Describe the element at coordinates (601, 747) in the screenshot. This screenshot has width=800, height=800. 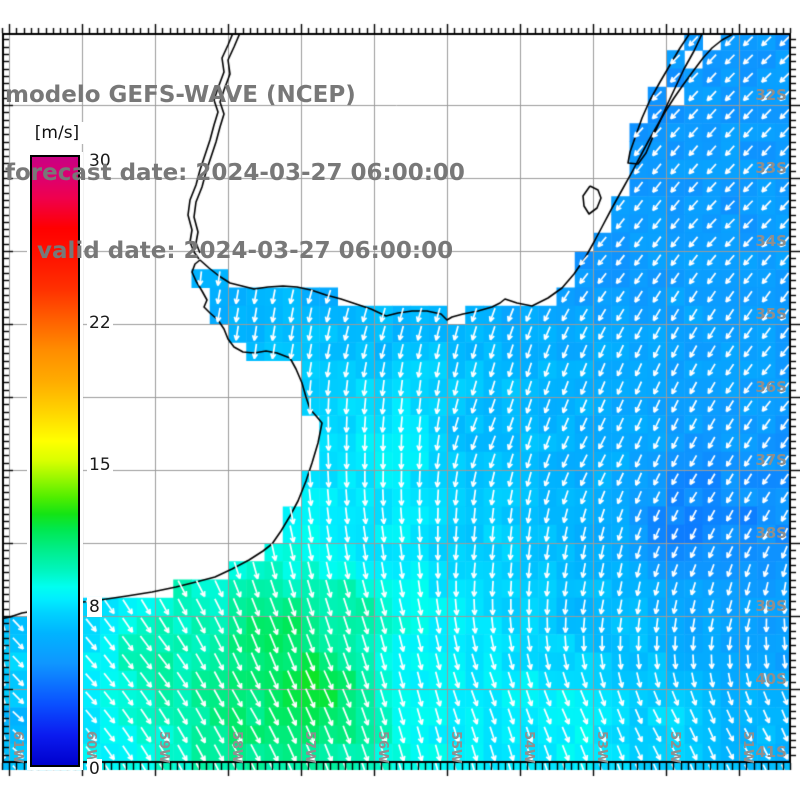
I see `lon-label-53W: 53W` at that location.